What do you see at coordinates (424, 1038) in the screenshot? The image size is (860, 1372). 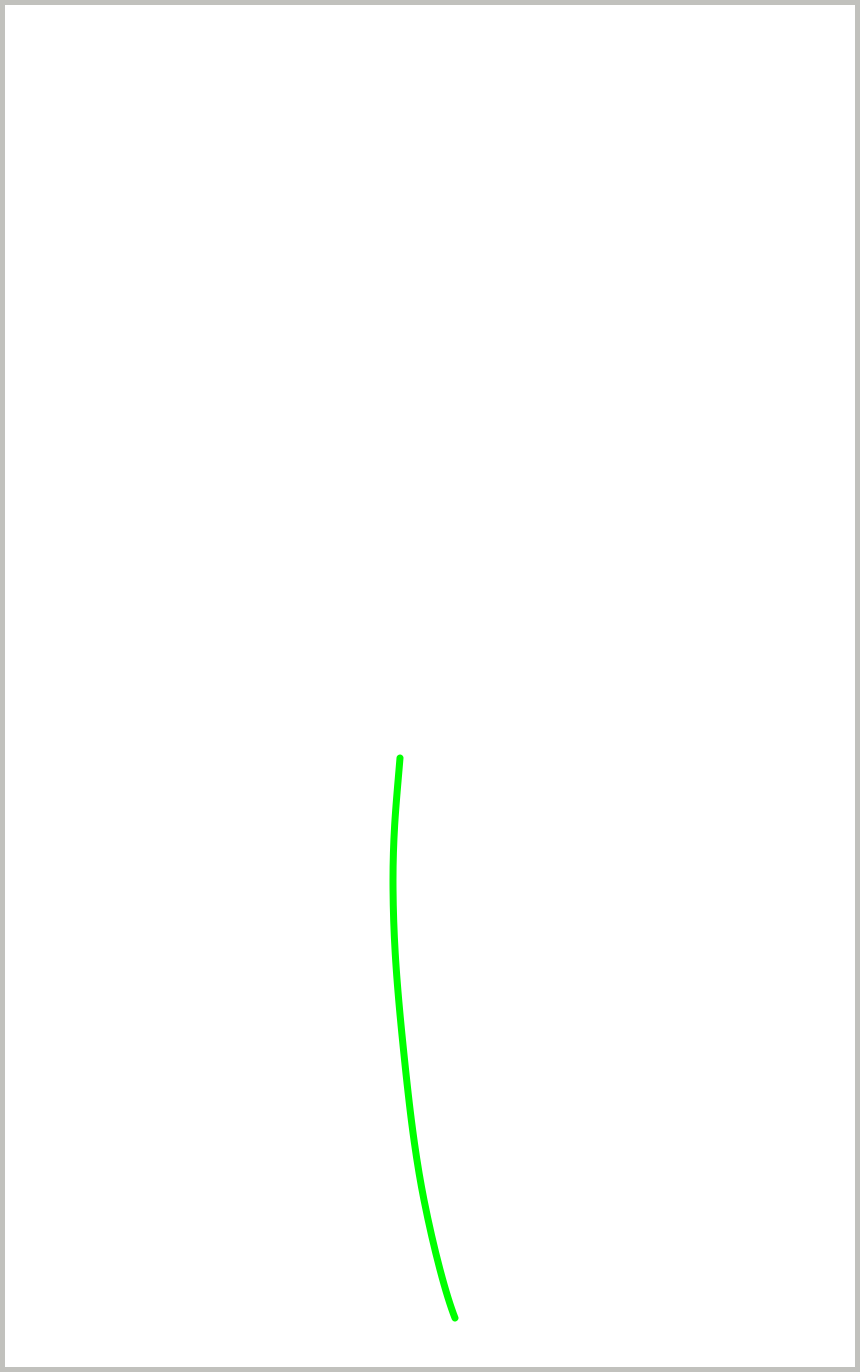 I see `green-freehand-stroke` at bounding box center [424, 1038].